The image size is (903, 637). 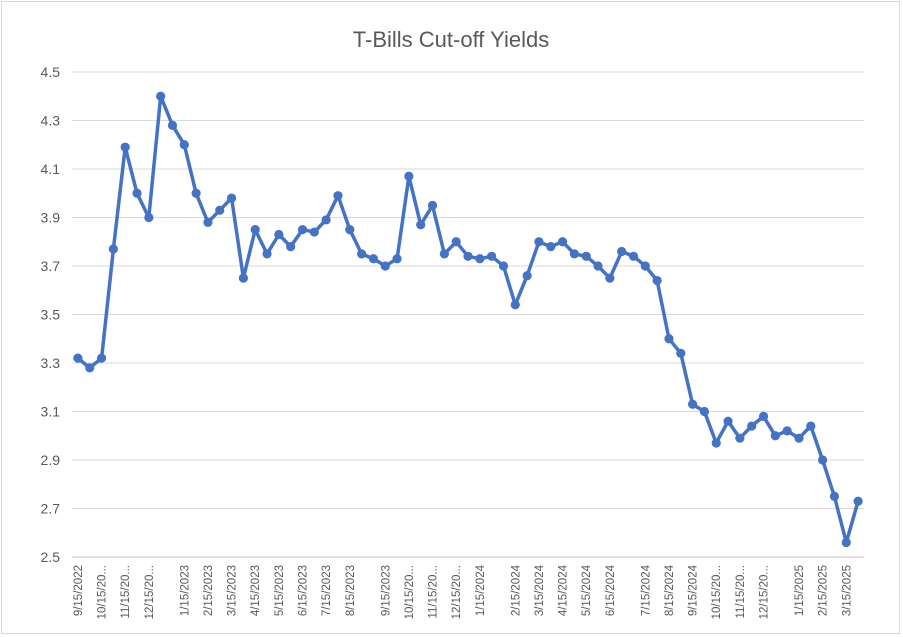 I want to click on x-tick-label: 5/15/2024, so click(x=587, y=590).